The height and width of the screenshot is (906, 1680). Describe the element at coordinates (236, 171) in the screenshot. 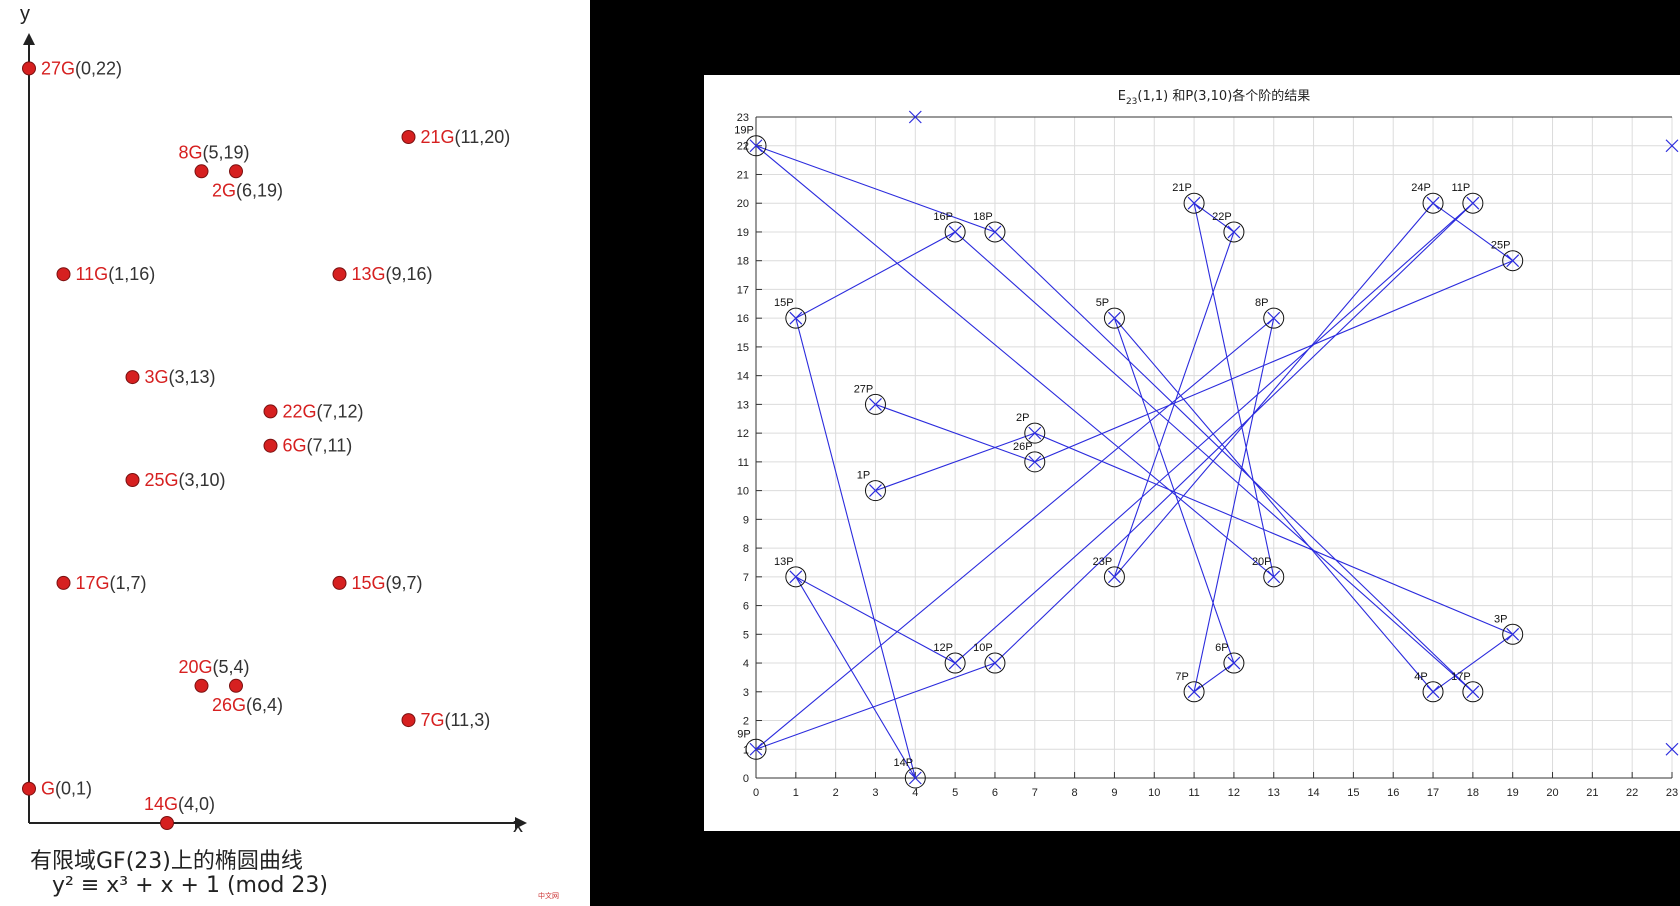

I see `curve-point-2G` at that location.